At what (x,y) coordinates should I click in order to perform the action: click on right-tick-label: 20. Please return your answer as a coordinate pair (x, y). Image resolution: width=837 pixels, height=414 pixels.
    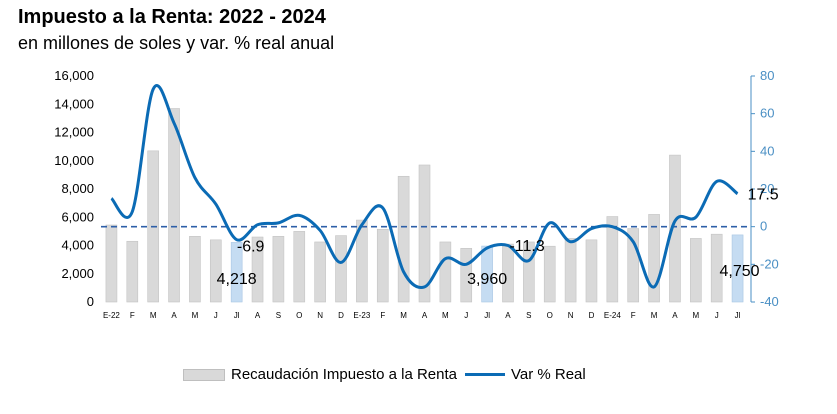
    Looking at the image, I should click on (767, 188).